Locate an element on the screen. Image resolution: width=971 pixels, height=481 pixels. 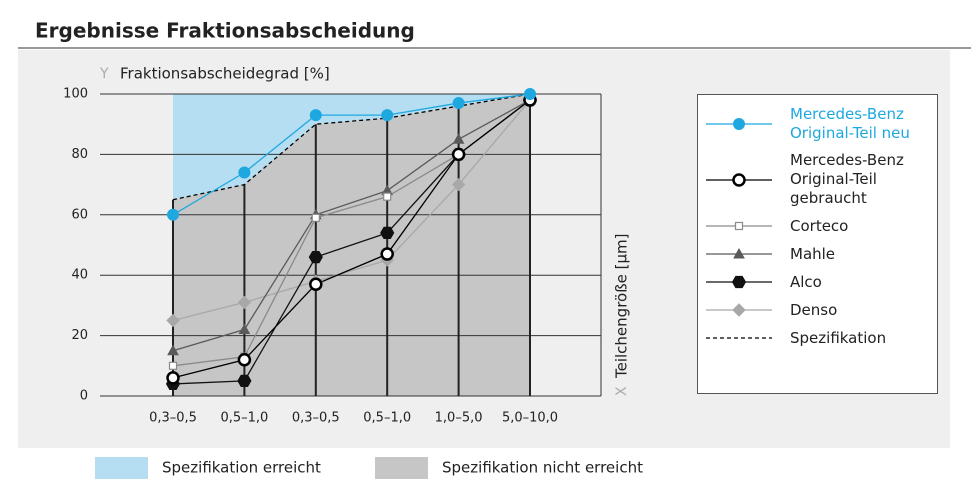
legend-label: Denso is located at coordinates (814, 309).